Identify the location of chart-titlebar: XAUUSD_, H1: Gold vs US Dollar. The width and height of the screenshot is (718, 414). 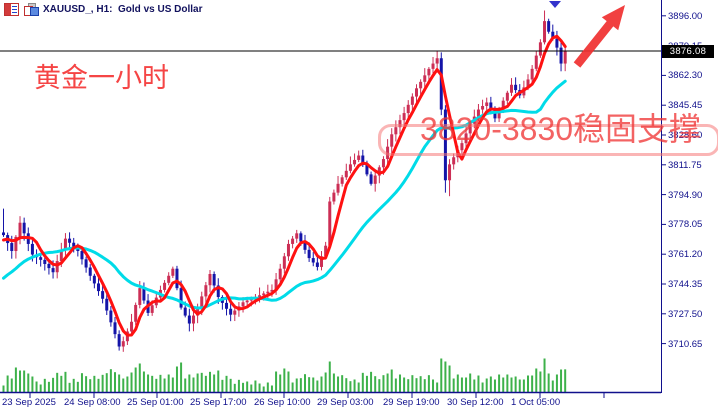
(103, 9).